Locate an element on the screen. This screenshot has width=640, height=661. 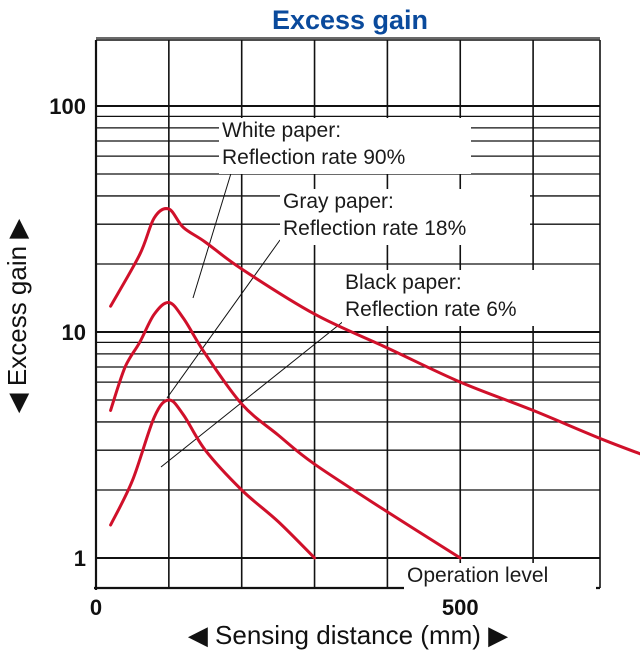
chart-title: Excess gain is located at coordinates (350, 20).